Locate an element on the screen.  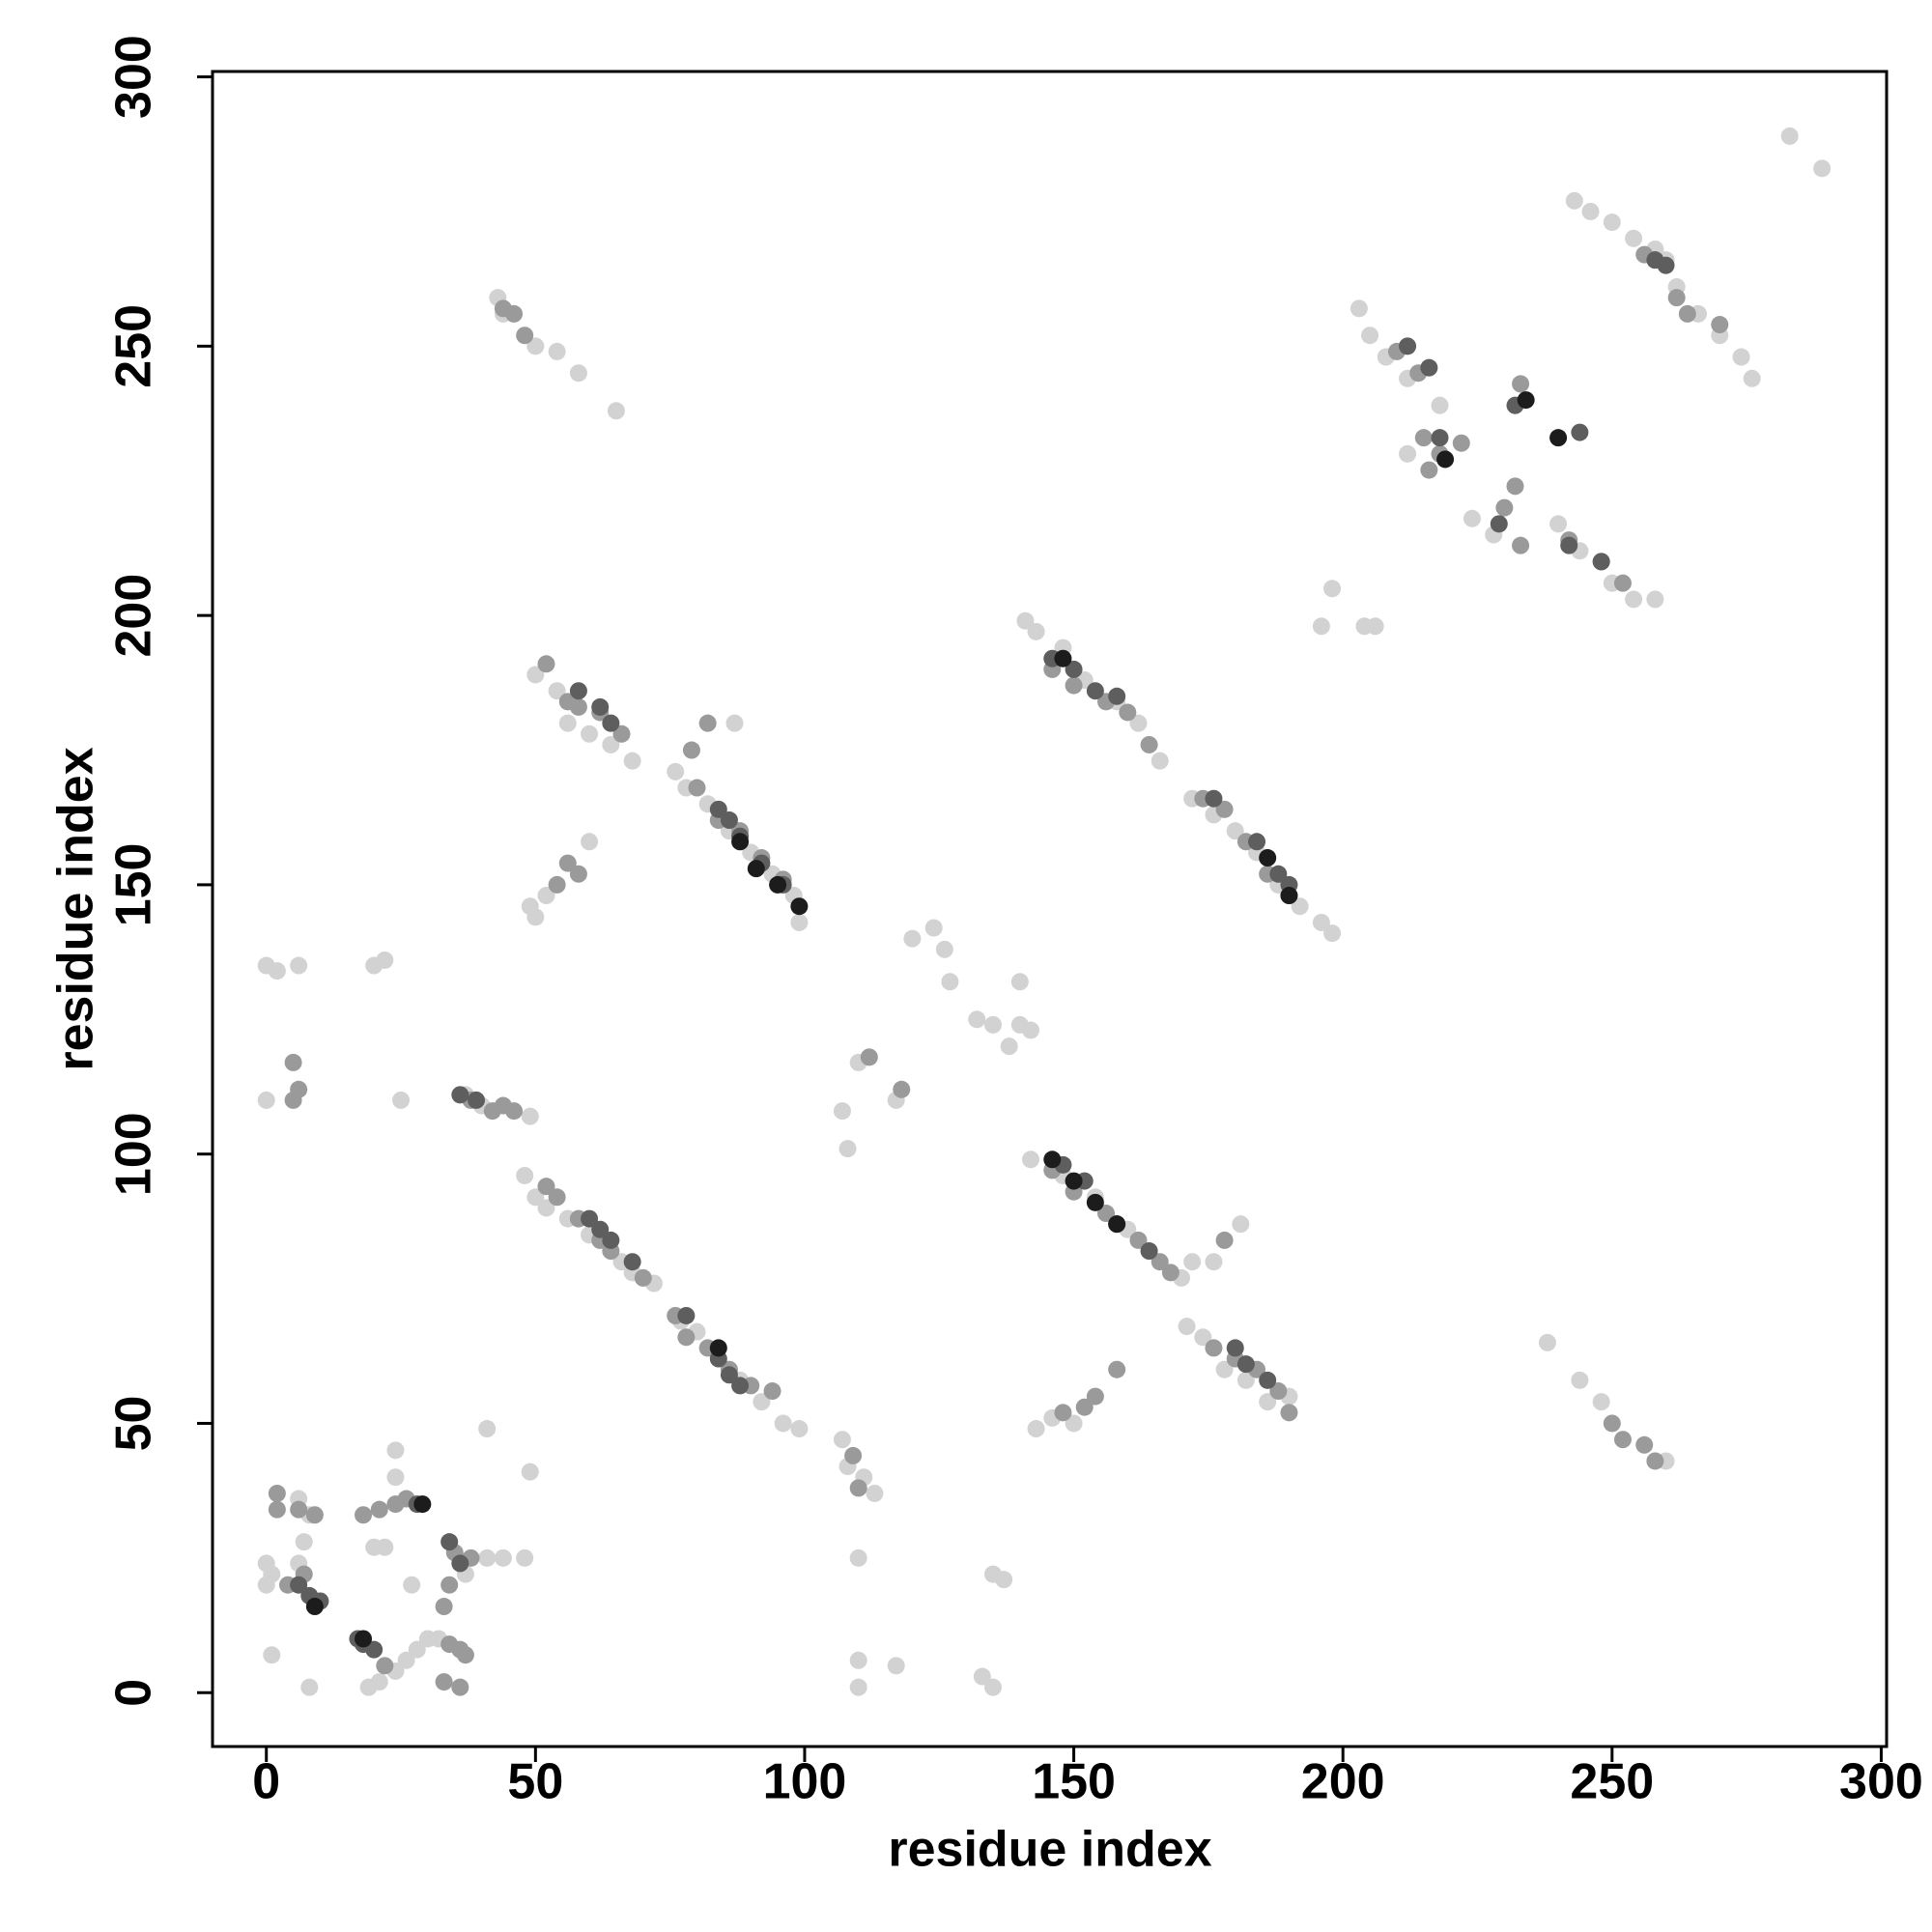
x-tick-label: 250 is located at coordinates (1612, 1782).